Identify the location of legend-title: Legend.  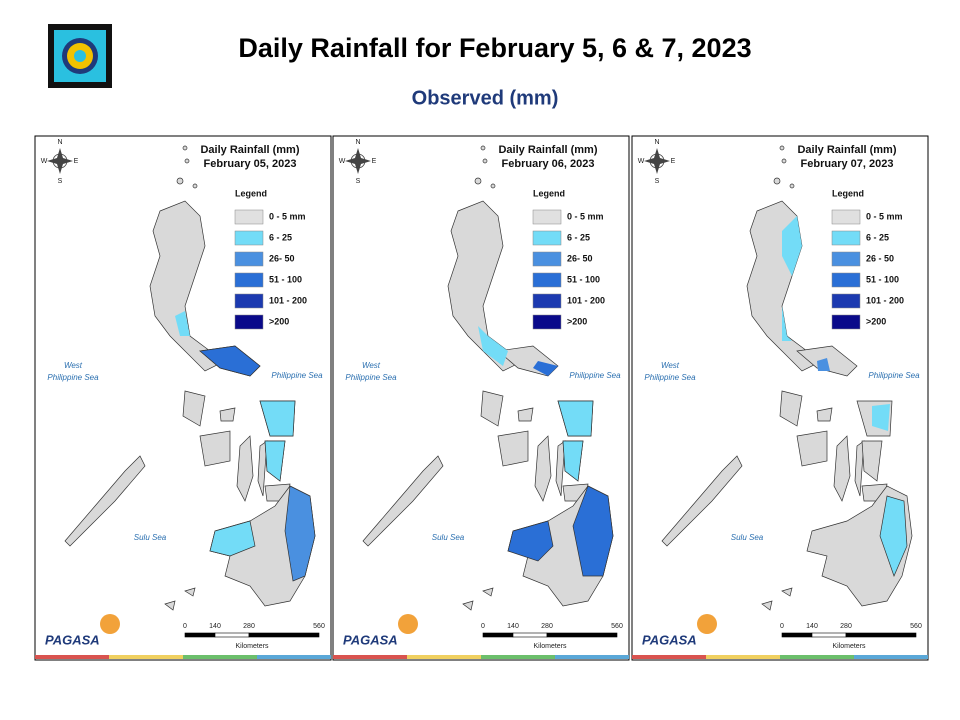
(848, 193).